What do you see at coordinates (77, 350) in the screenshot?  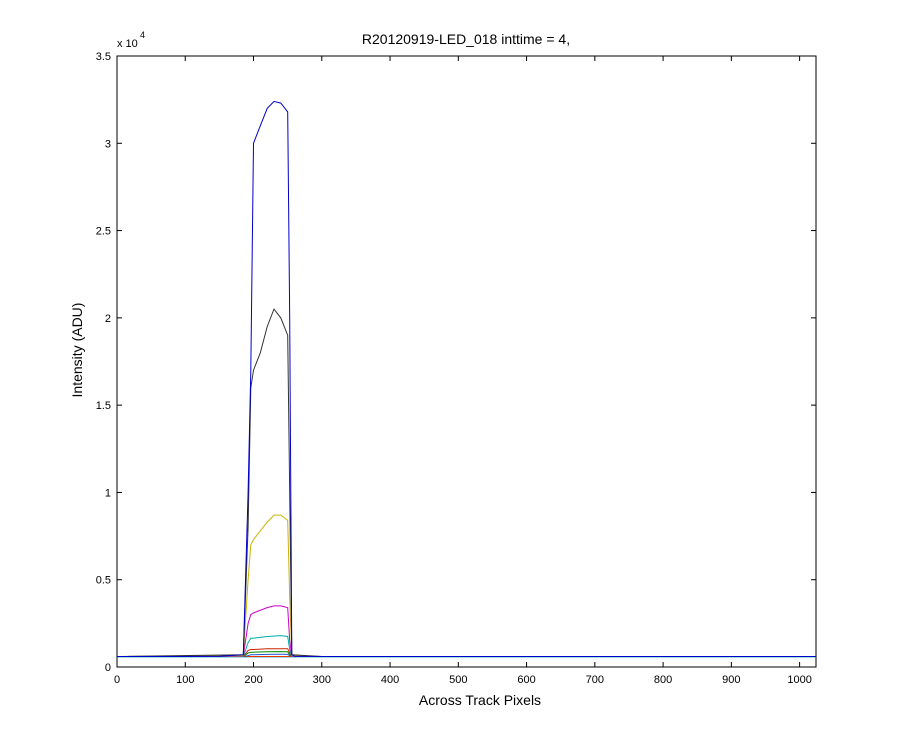 I see `y-axis-label: Intensity (ADU)` at bounding box center [77, 350].